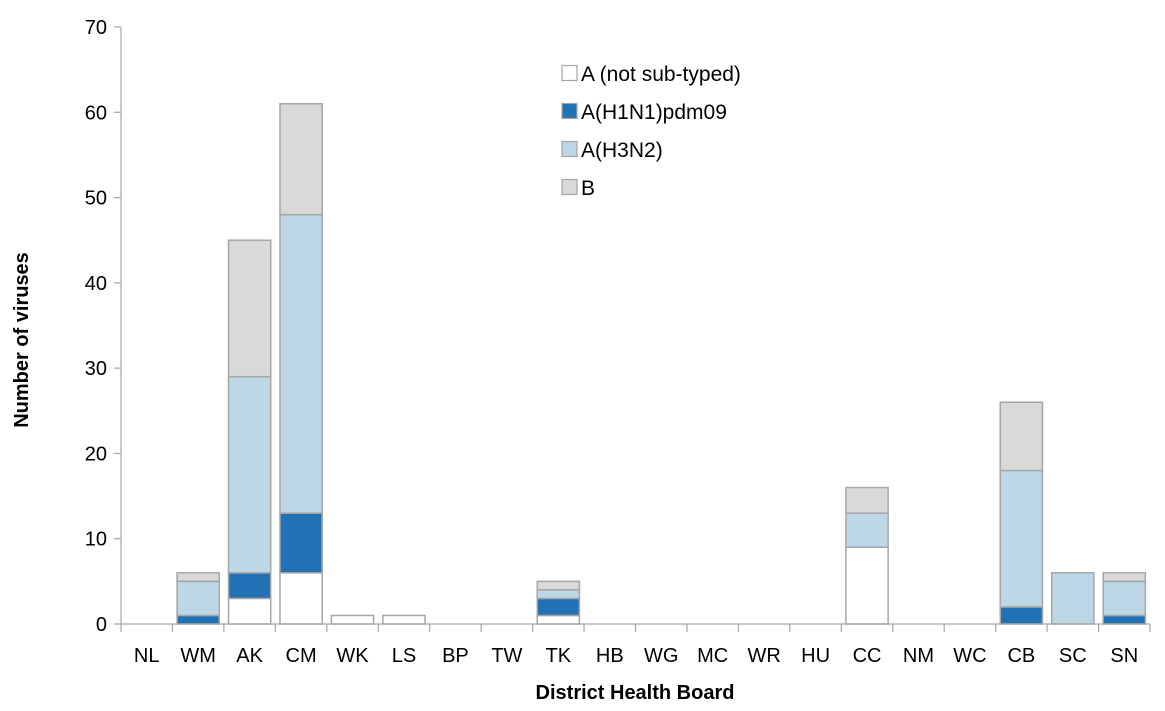 This screenshot has width=1165, height=711. What do you see at coordinates (763, 656) in the screenshot?
I see `x-category-label: WR` at bounding box center [763, 656].